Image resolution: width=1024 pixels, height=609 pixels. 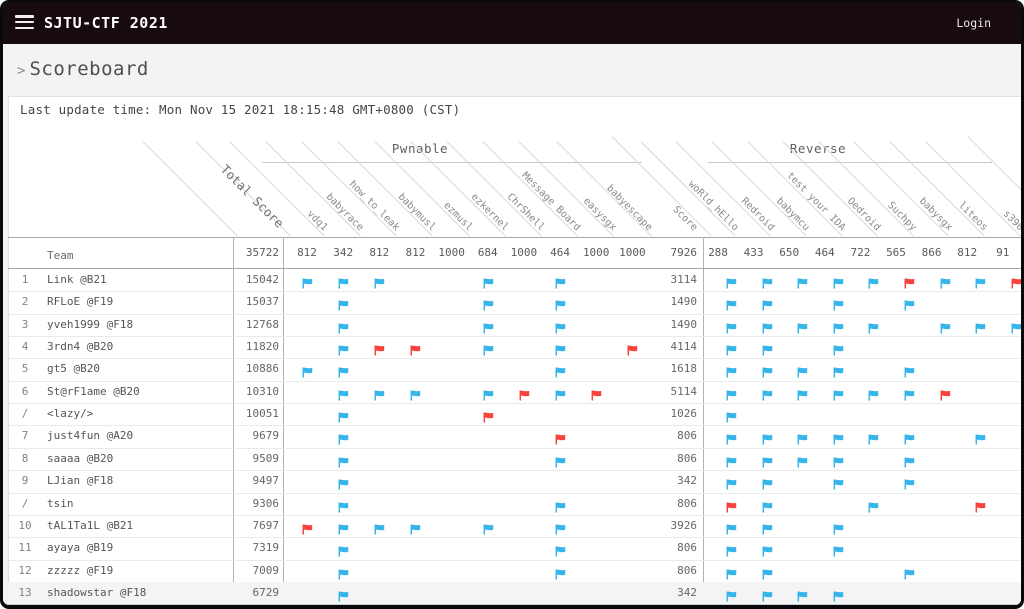 I want to click on team-name: zzzzz @F19, so click(x=80, y=570).